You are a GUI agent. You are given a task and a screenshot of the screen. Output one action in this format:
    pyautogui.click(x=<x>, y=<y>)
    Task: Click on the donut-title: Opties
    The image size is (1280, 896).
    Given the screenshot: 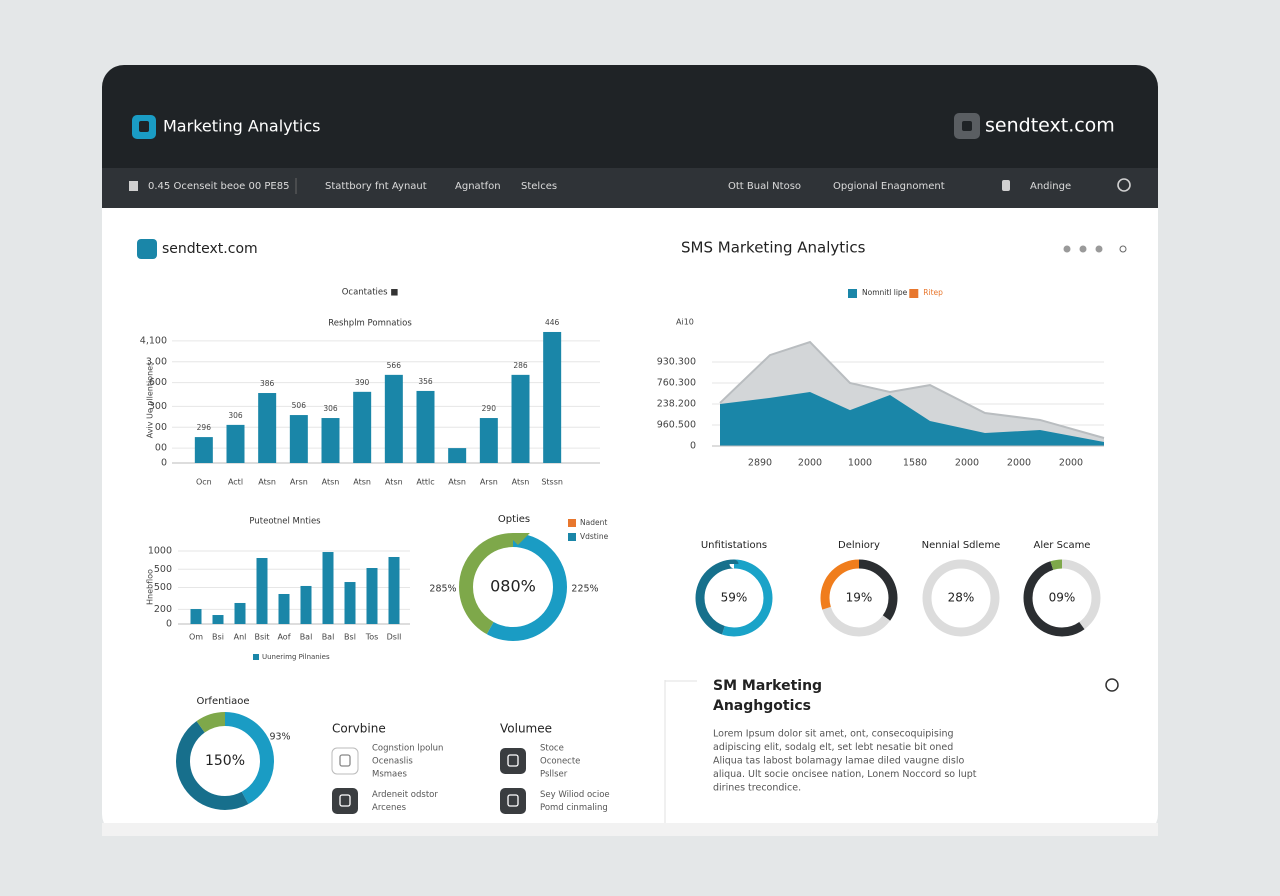 What is the action you would take?
    pyautogui.click(x=514, y=519)
    